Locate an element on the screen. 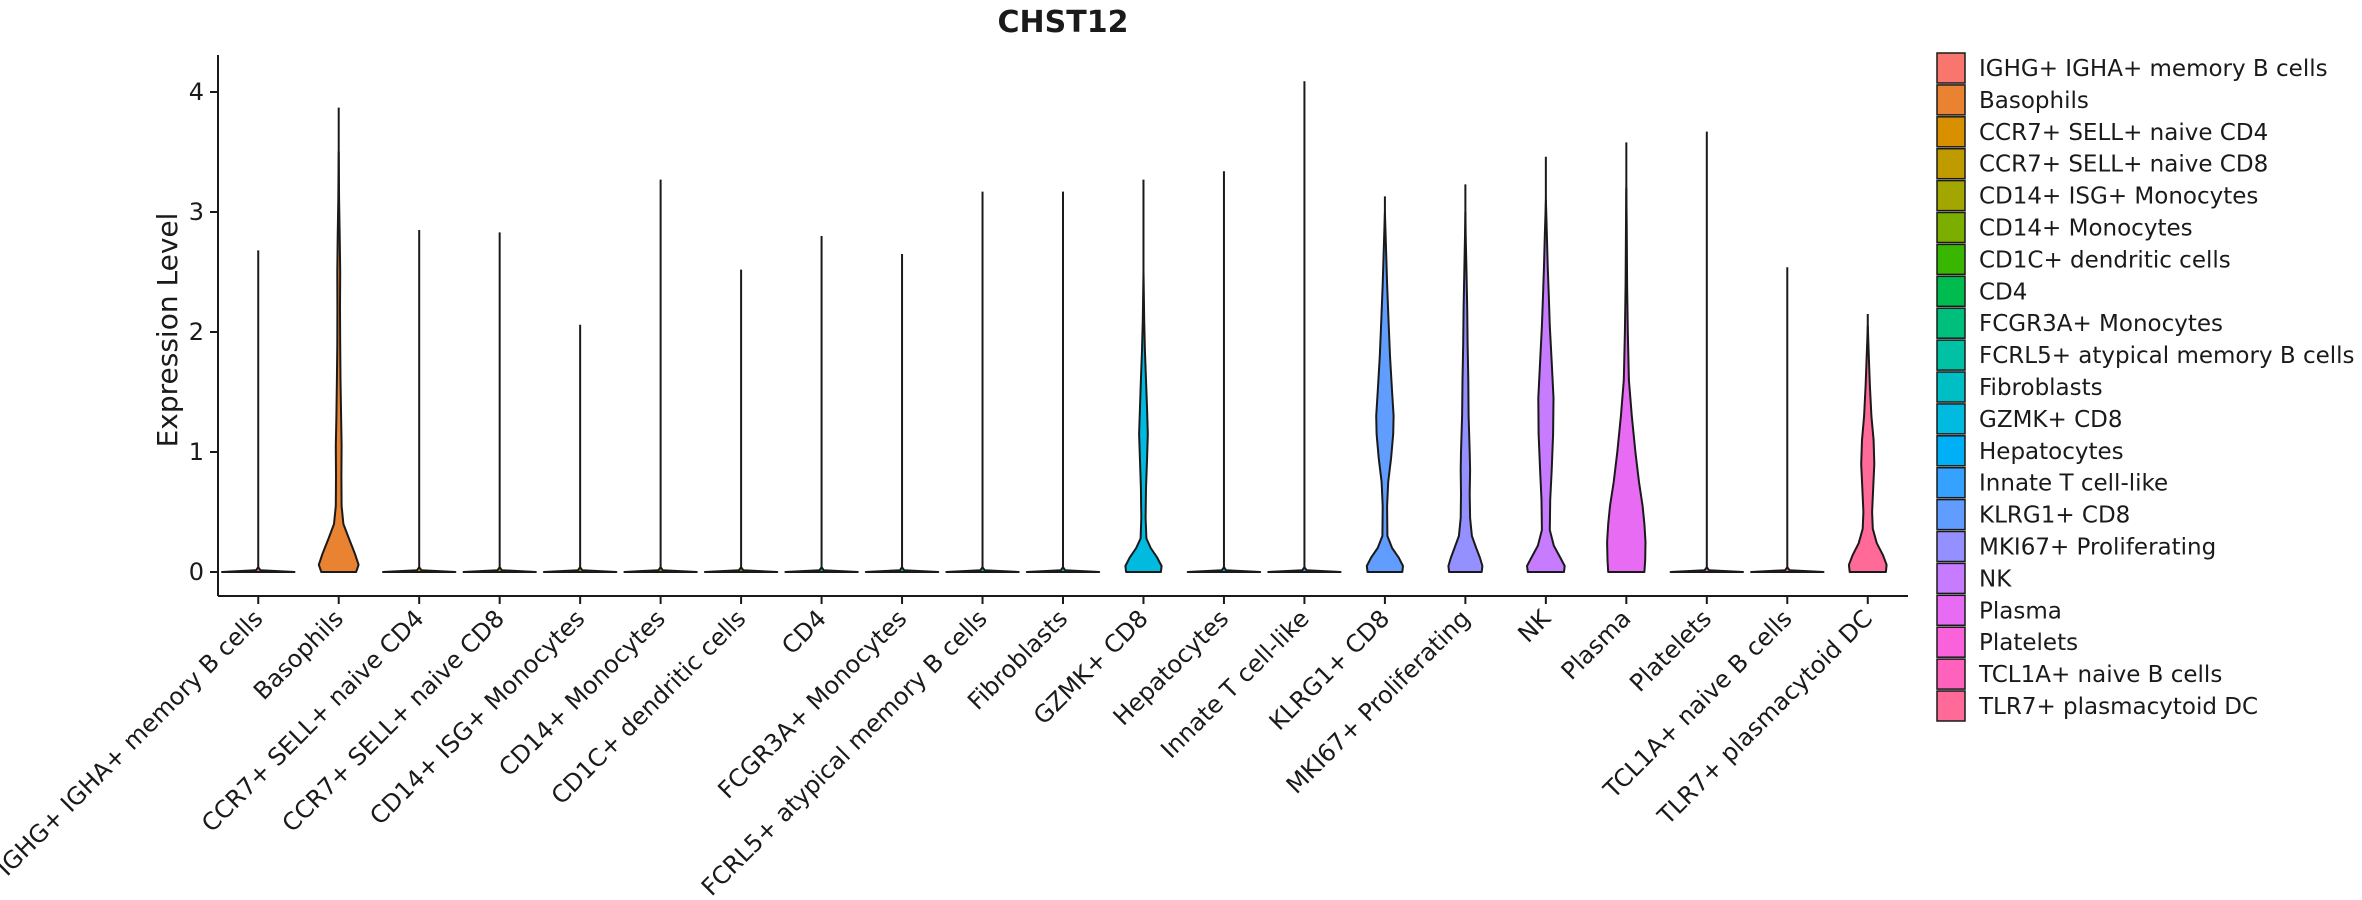 The height and width of the screenshot is (900, 2362). legend-item: FCGR3A+ Monocytes is located at coordinates (2079, 323).